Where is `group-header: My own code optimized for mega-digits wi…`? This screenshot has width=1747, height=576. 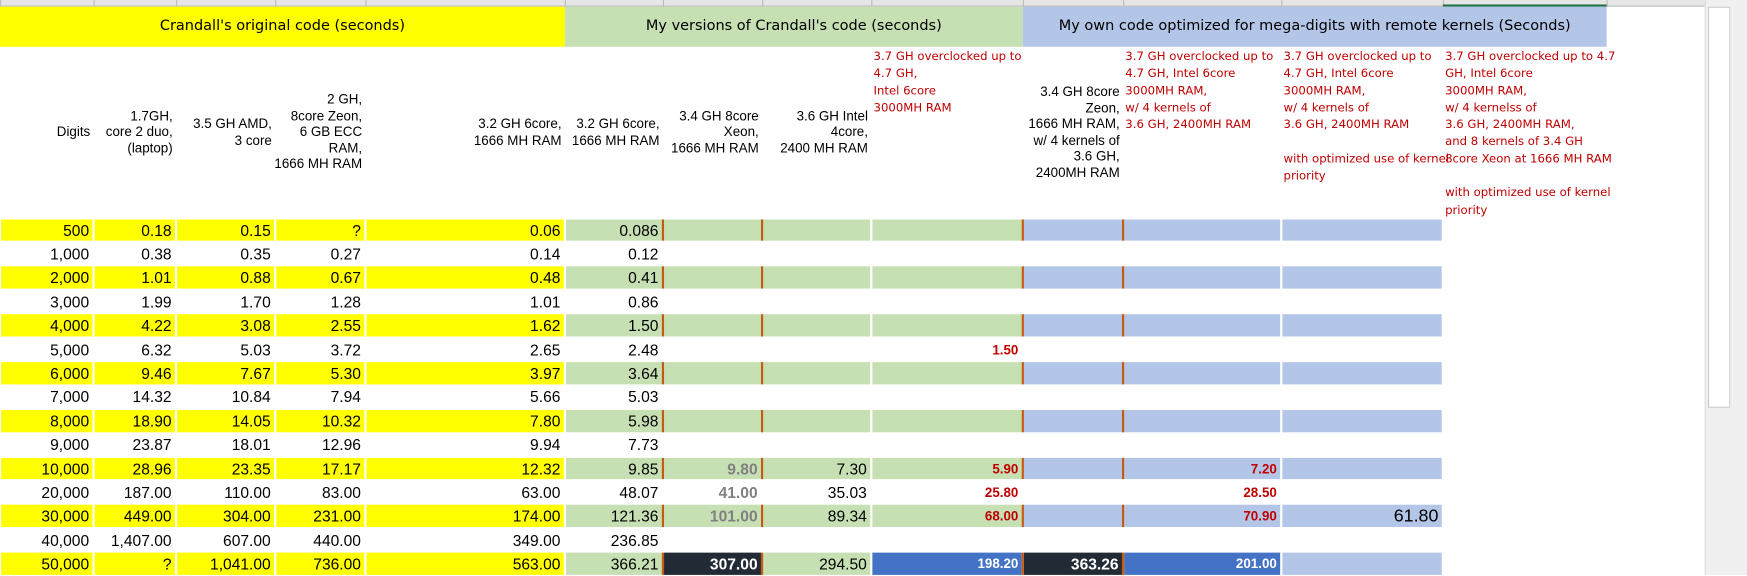
group-header: My own code optimized for mega-digits wi… is located at coordinates (1314, 26).